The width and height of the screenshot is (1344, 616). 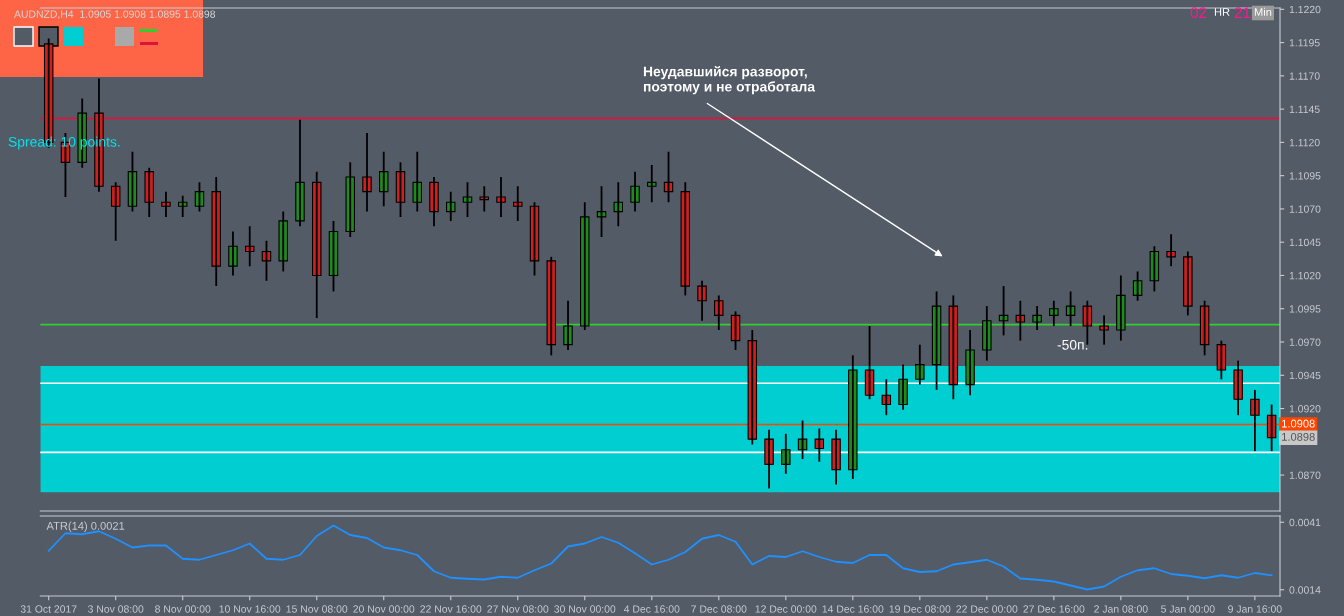 I want to click on x-tick-label: 30 Nov 00:00, so click(x=585, y=609).